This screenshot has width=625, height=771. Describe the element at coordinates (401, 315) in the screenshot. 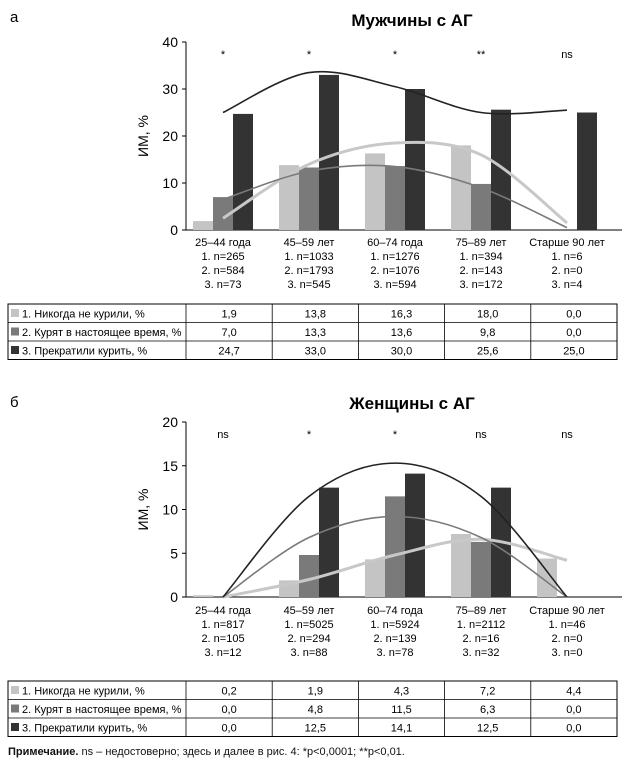

I see `table-cell-value: 16,3` at that location.